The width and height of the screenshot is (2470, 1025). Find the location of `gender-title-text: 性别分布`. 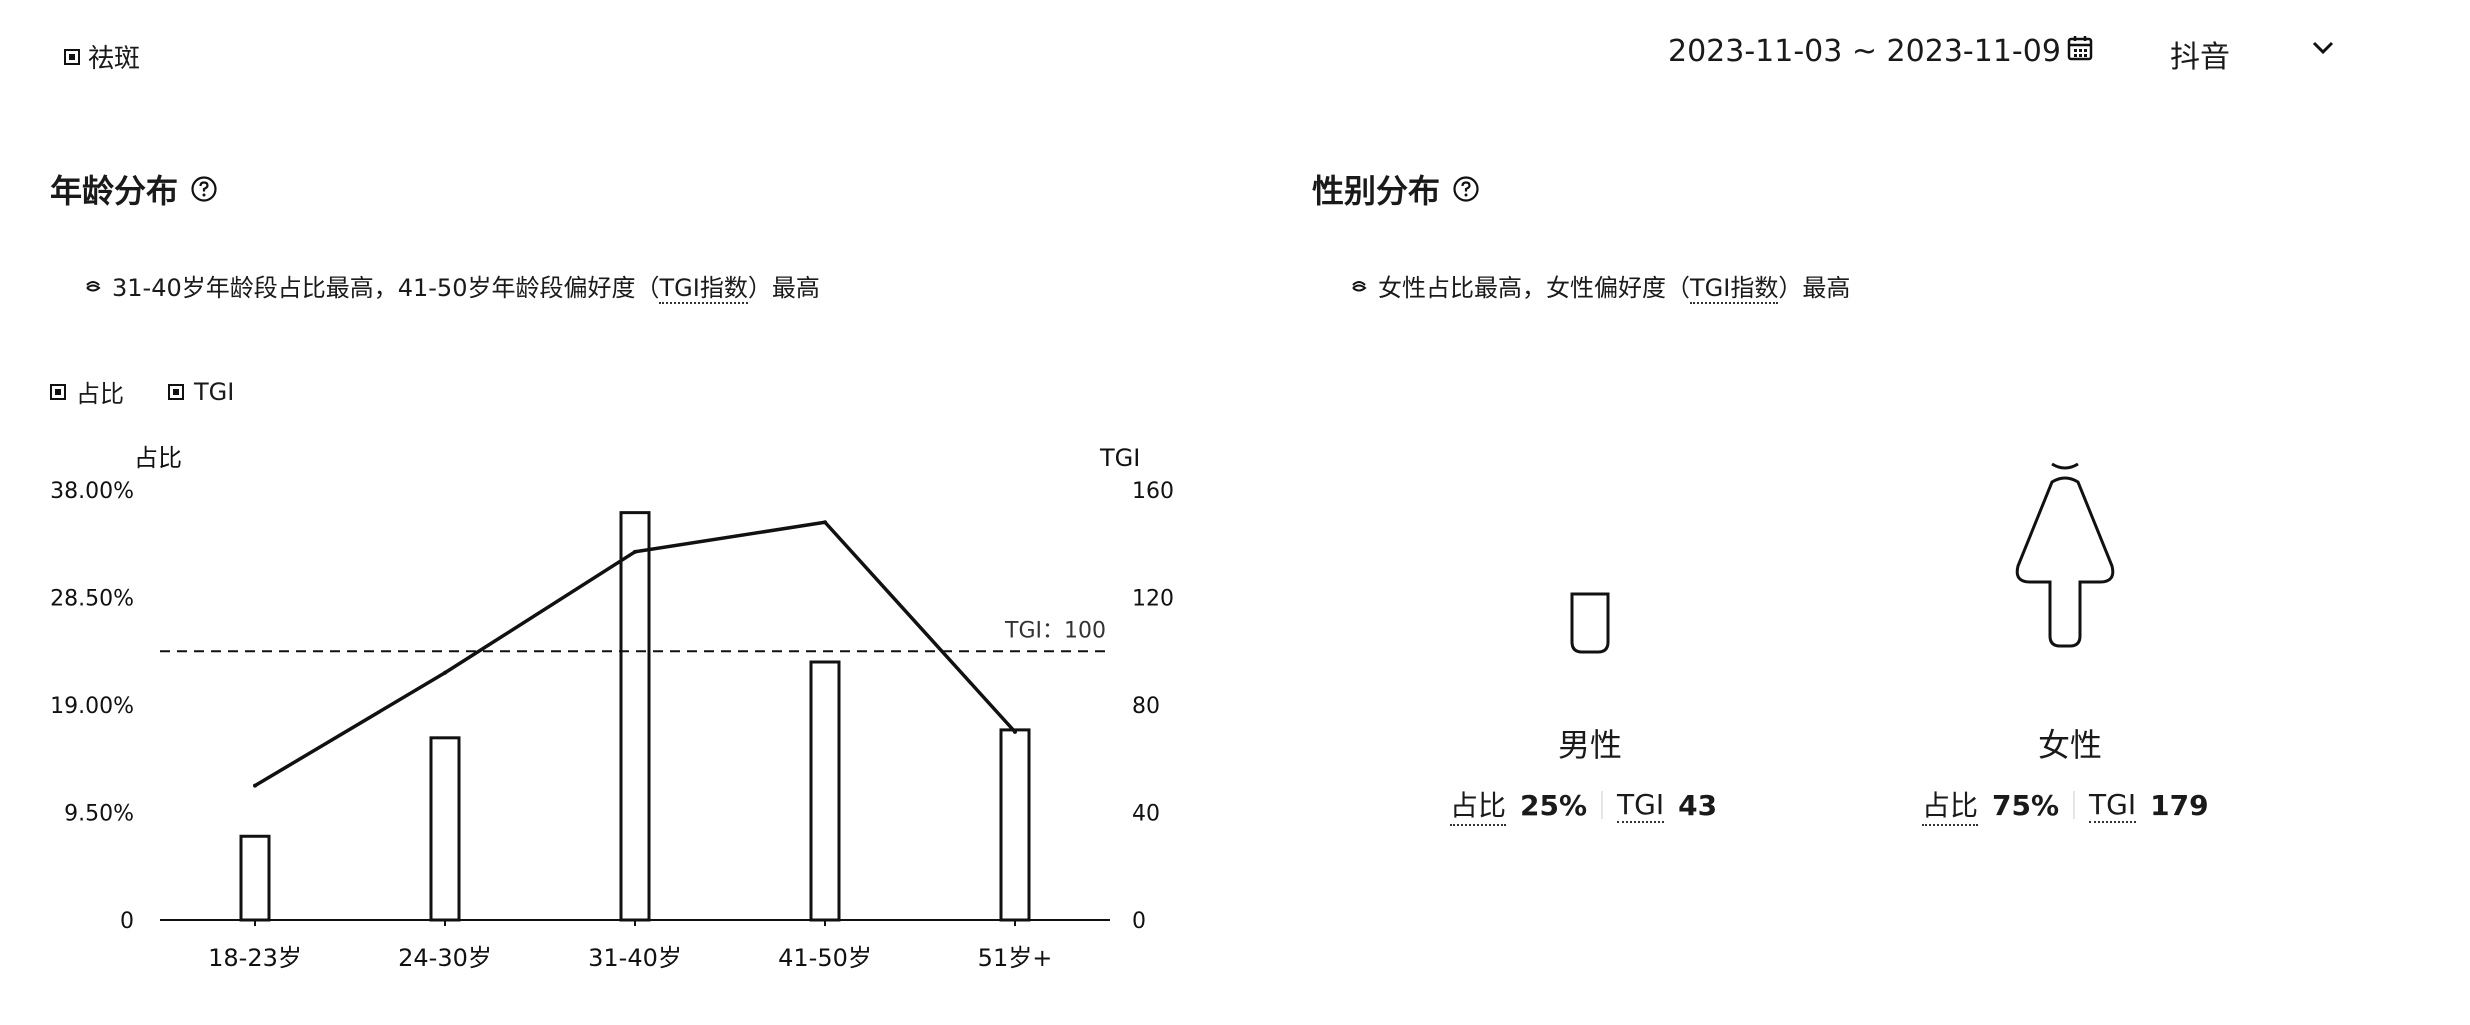

gender-title-text: 性别分布 is located at coordinates (1376, 191).